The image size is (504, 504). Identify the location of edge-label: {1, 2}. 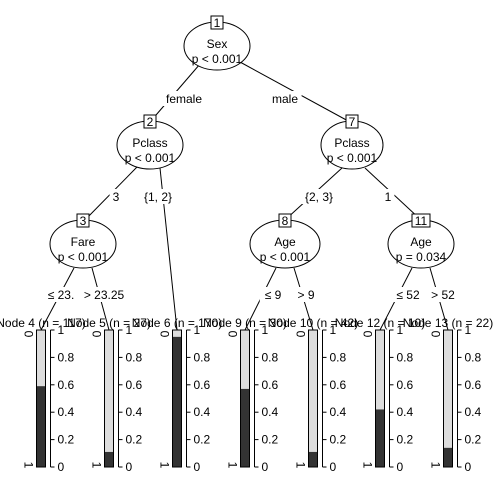
(158, 197).